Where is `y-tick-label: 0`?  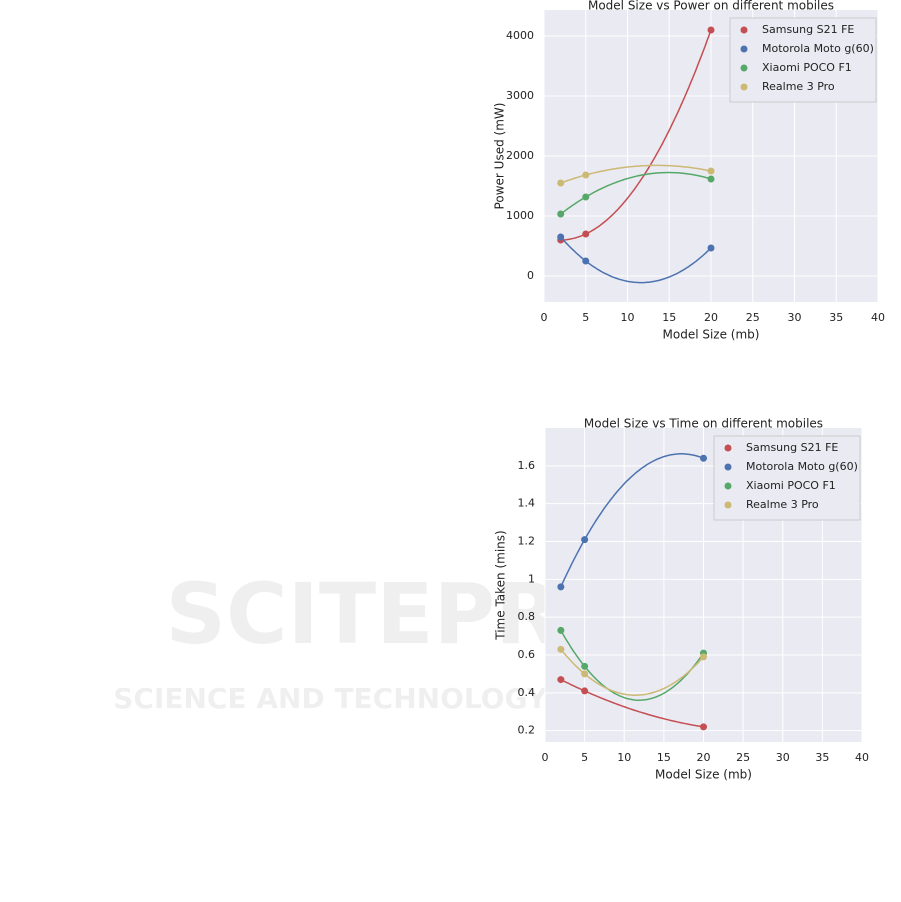
y-tick-label: 0 is located at coordinates (530, 275).